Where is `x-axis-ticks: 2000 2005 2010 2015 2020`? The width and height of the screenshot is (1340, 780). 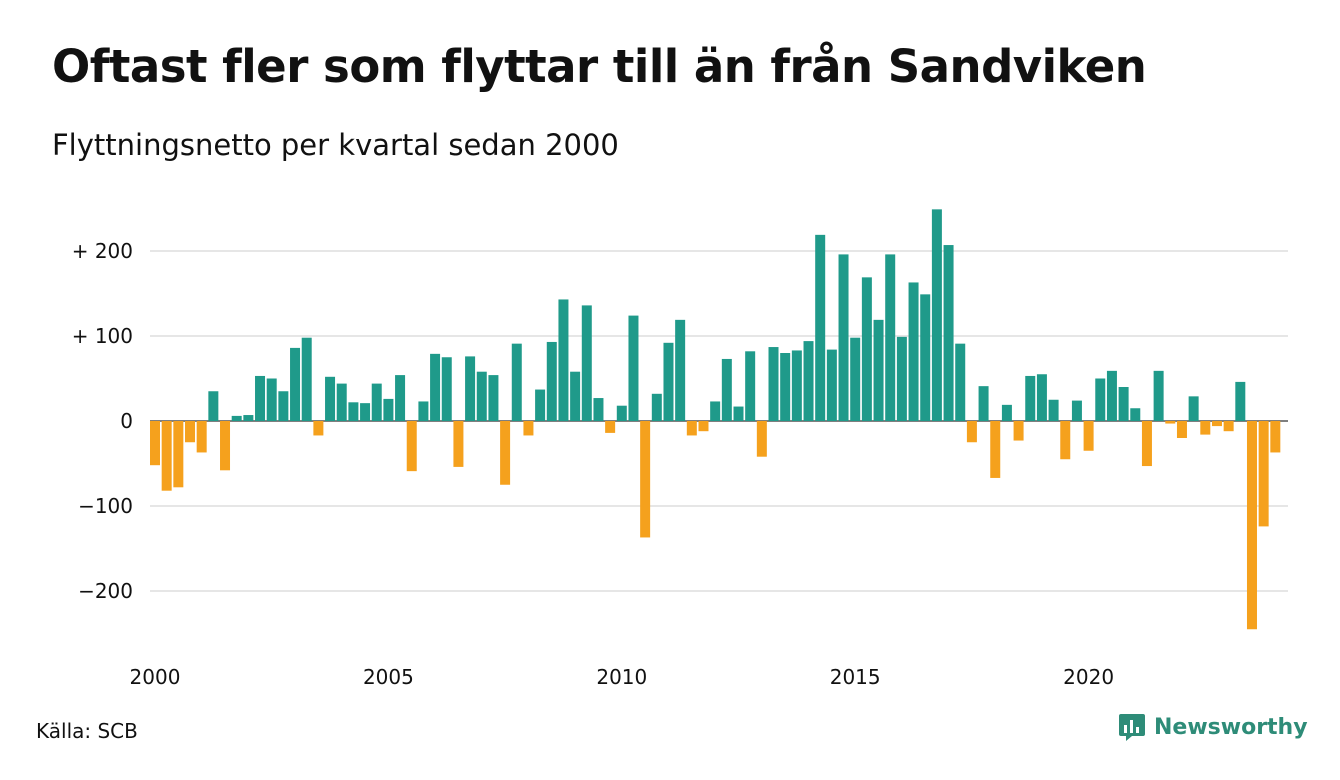
x-axis-ticks: 2000 2005 2010 2015 2020 is located at coordinates (622, 677).